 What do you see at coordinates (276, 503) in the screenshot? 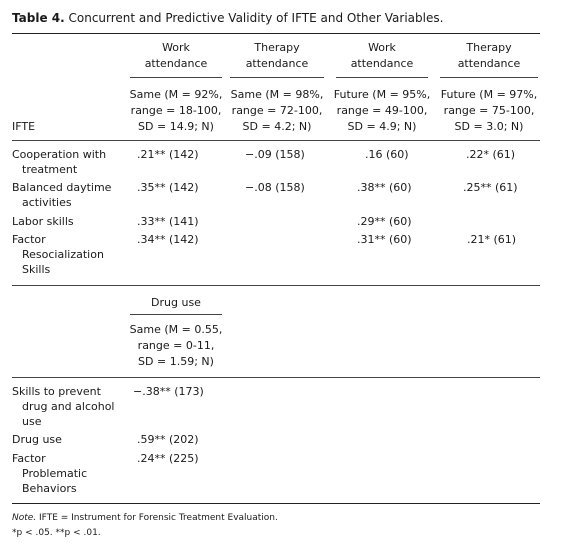
I see `bottom-rule` at bounding box center [276, 503].